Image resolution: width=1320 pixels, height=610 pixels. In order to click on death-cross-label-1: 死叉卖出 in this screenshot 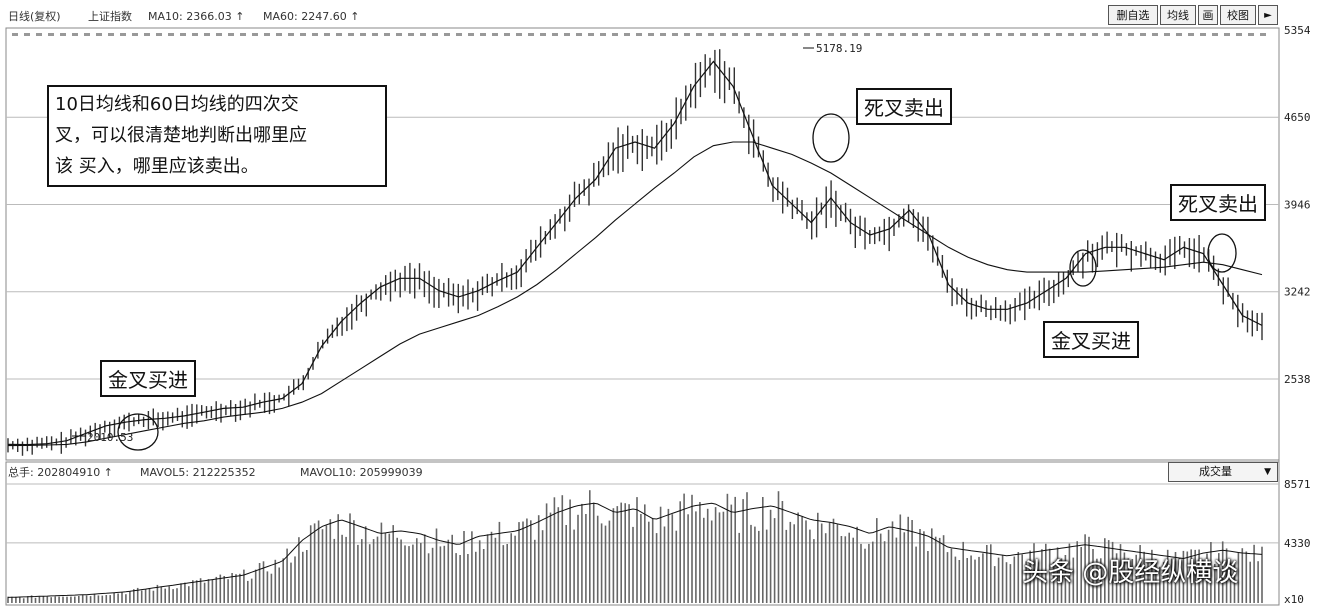, I will do `click(904, 106)`.